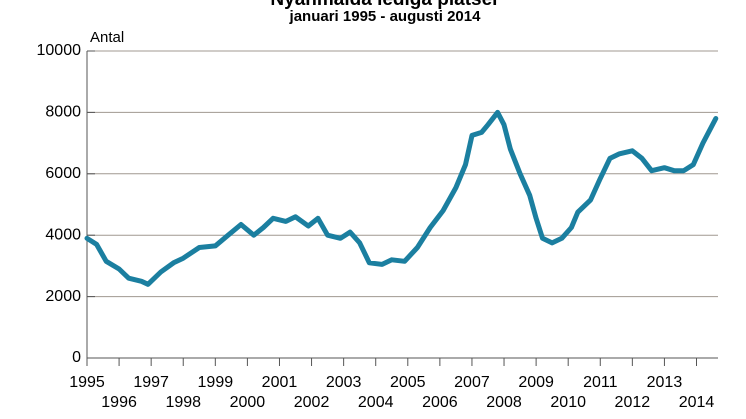  Describe the element at coordinates (408, 382) in the screenshot. I see `x-tick-label: 2005` at that location.